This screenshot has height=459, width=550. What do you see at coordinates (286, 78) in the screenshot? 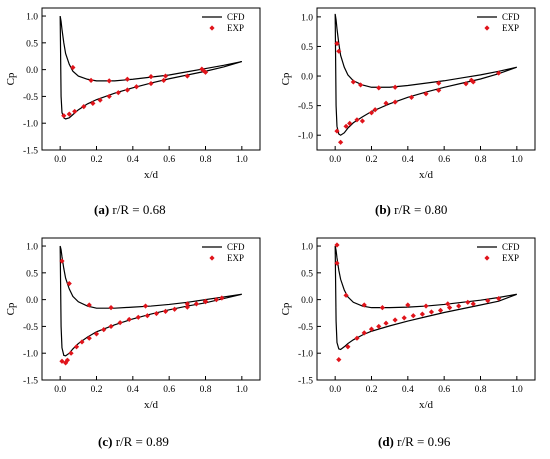
I see `y-axis-label-b: Cp` at bounding box center [286, 78].